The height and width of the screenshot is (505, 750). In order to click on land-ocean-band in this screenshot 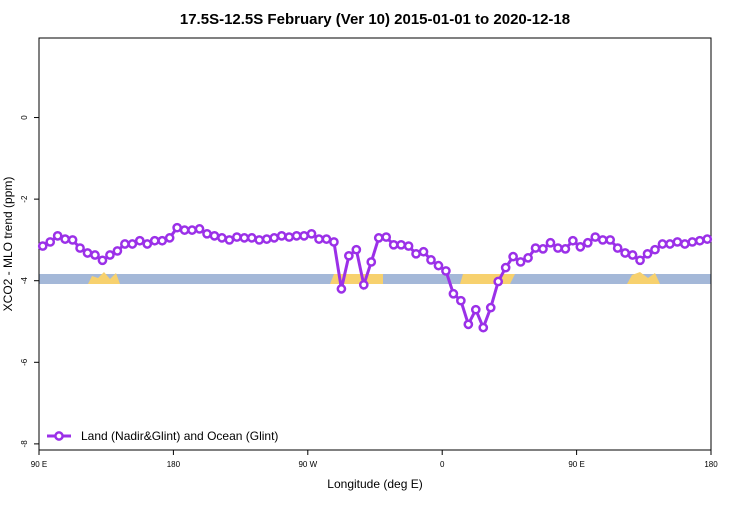, I will do `click(375, 278)`.